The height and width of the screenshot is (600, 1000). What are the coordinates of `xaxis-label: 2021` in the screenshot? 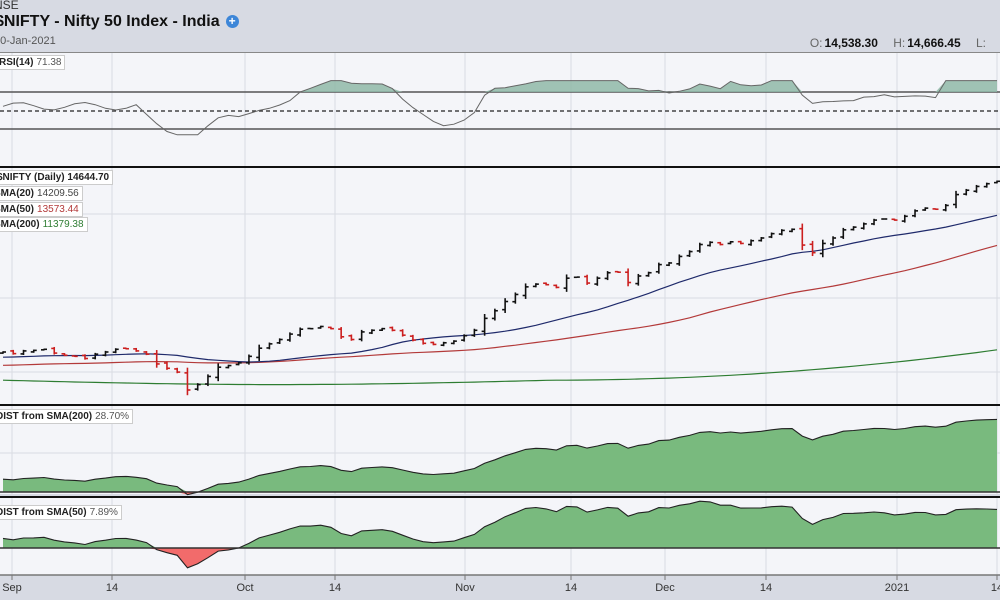 It's located at (897, 588).